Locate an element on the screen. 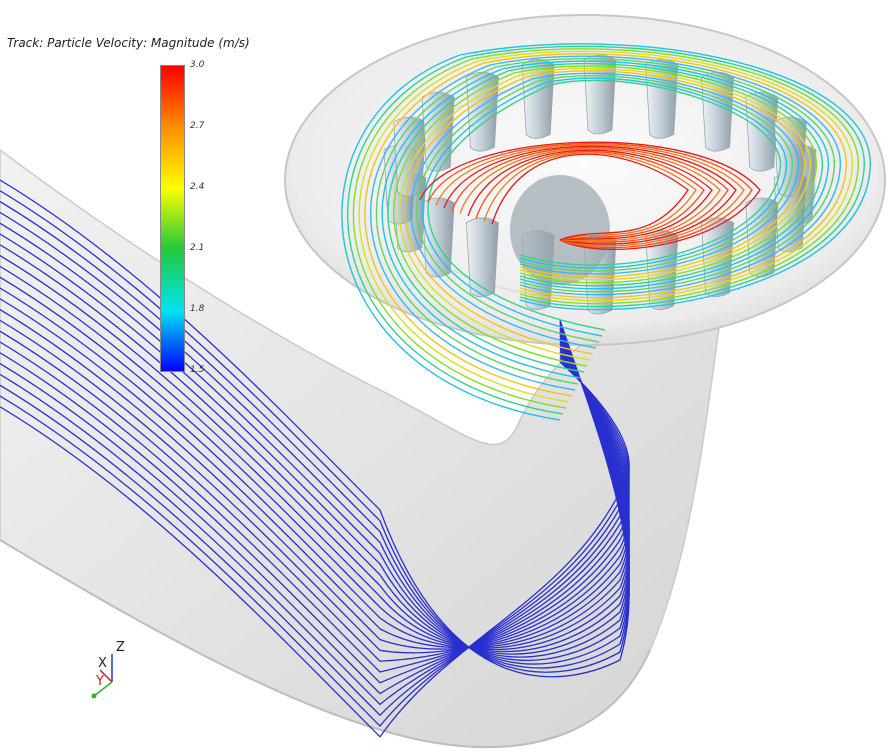 The image size is (896, 754). tick-label: 1.8 is located at coordinates (197, 309).